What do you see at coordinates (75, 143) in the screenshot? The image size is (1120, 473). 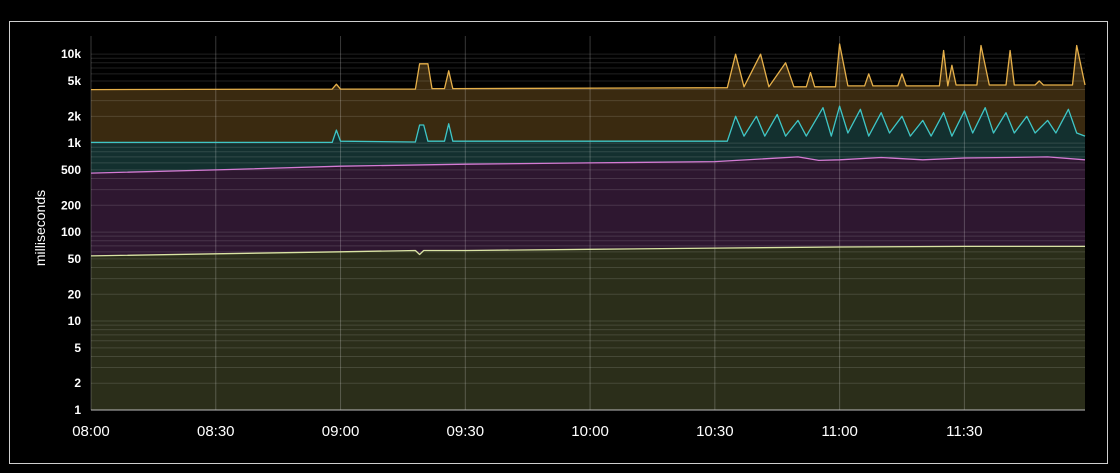 I see `y-tick-label: 1k` at bounding box center [75, 143].